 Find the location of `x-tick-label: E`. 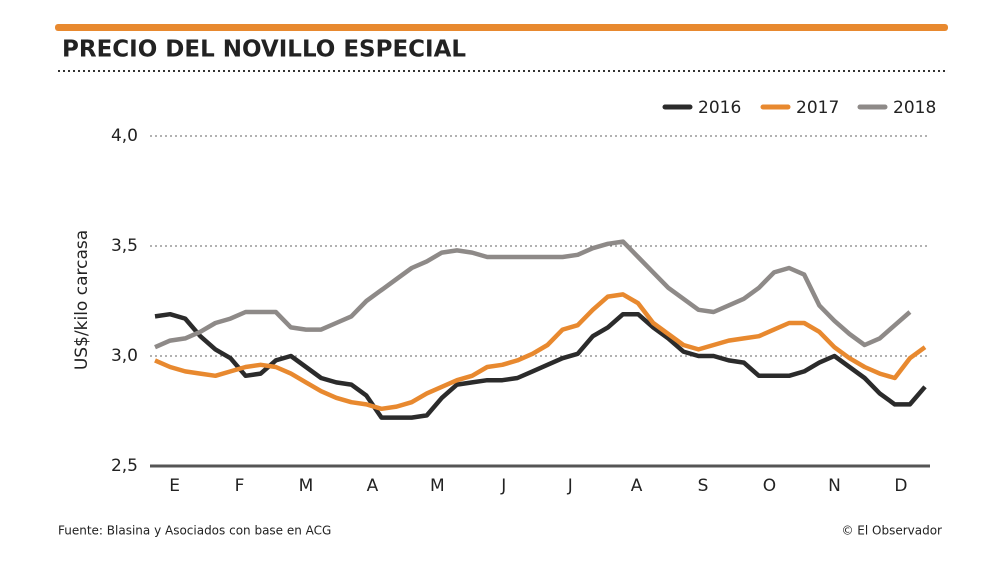

x-tick-label: E is located at coordinates (174, 486).